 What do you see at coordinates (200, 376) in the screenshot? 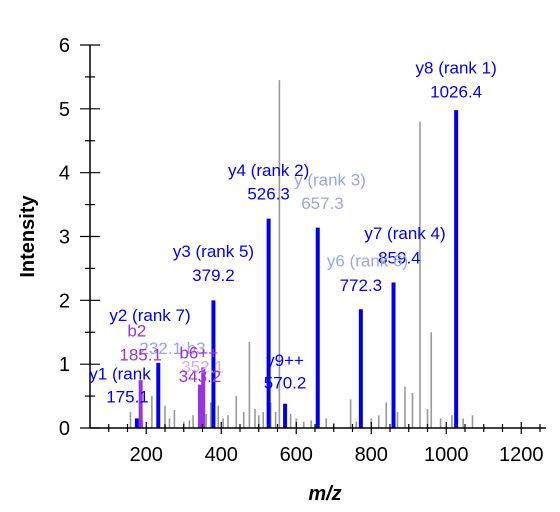
I see `peak-annotation: 343.2` at bounding box center [200, 376].